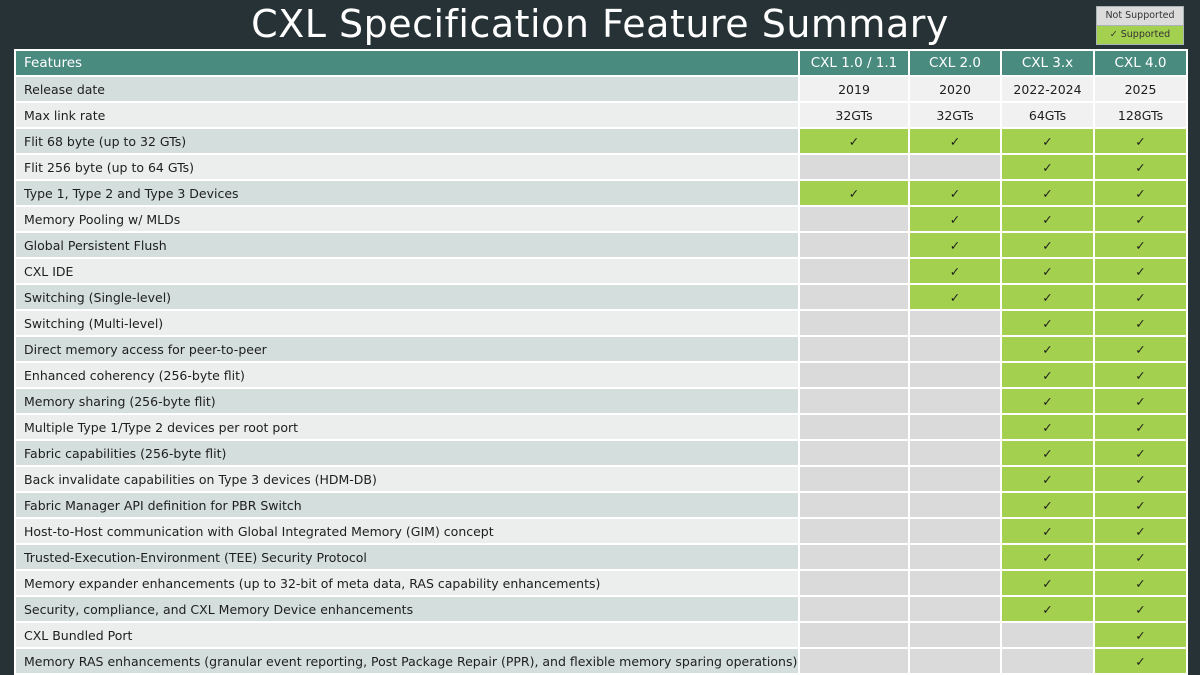  What do you see at coordinates (407, 349) in the screenshot?
I see `feature-label: Direct memory access for peer-to-peer` at bounding box center [407, 349].